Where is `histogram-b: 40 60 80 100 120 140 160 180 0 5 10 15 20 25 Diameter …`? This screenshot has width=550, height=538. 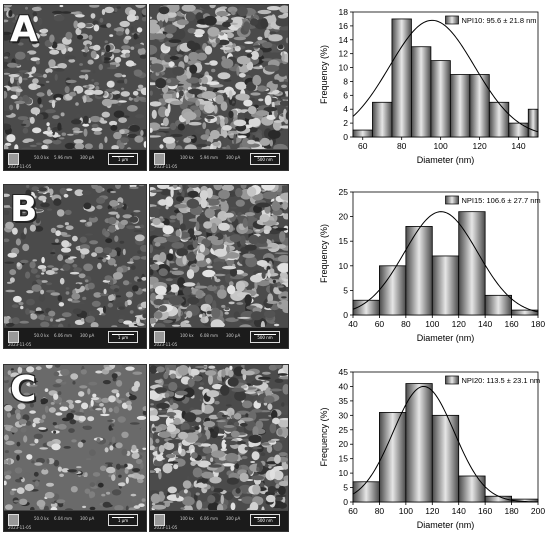 histogram-b: 40 60 80 100 120 140 160 180 0 5 10 15 20 25 Diameter … is located at coordinates (430, 265).